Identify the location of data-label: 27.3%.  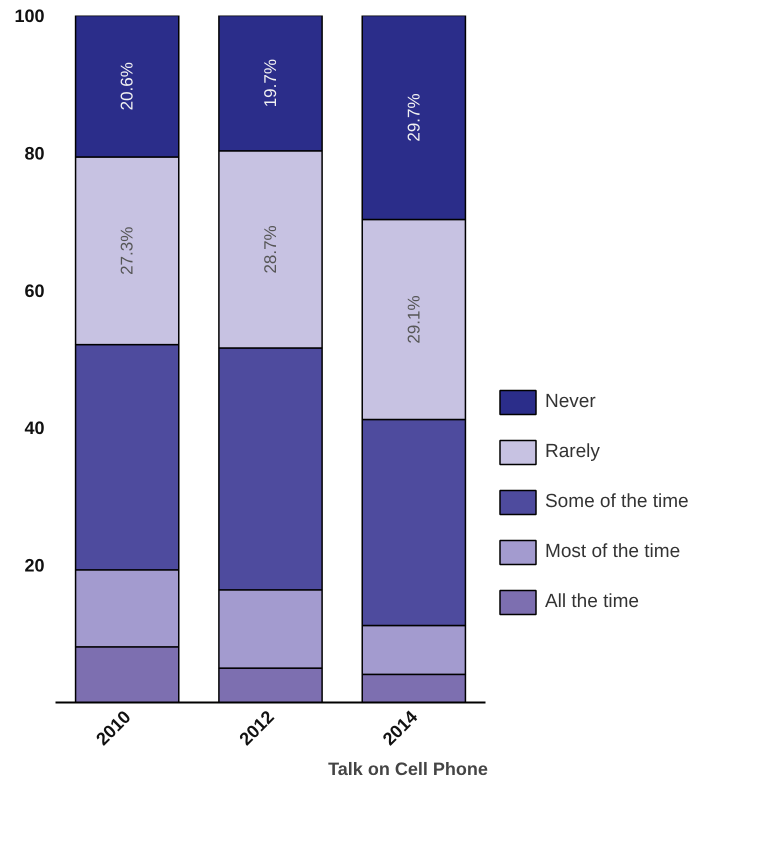
(127, 250).